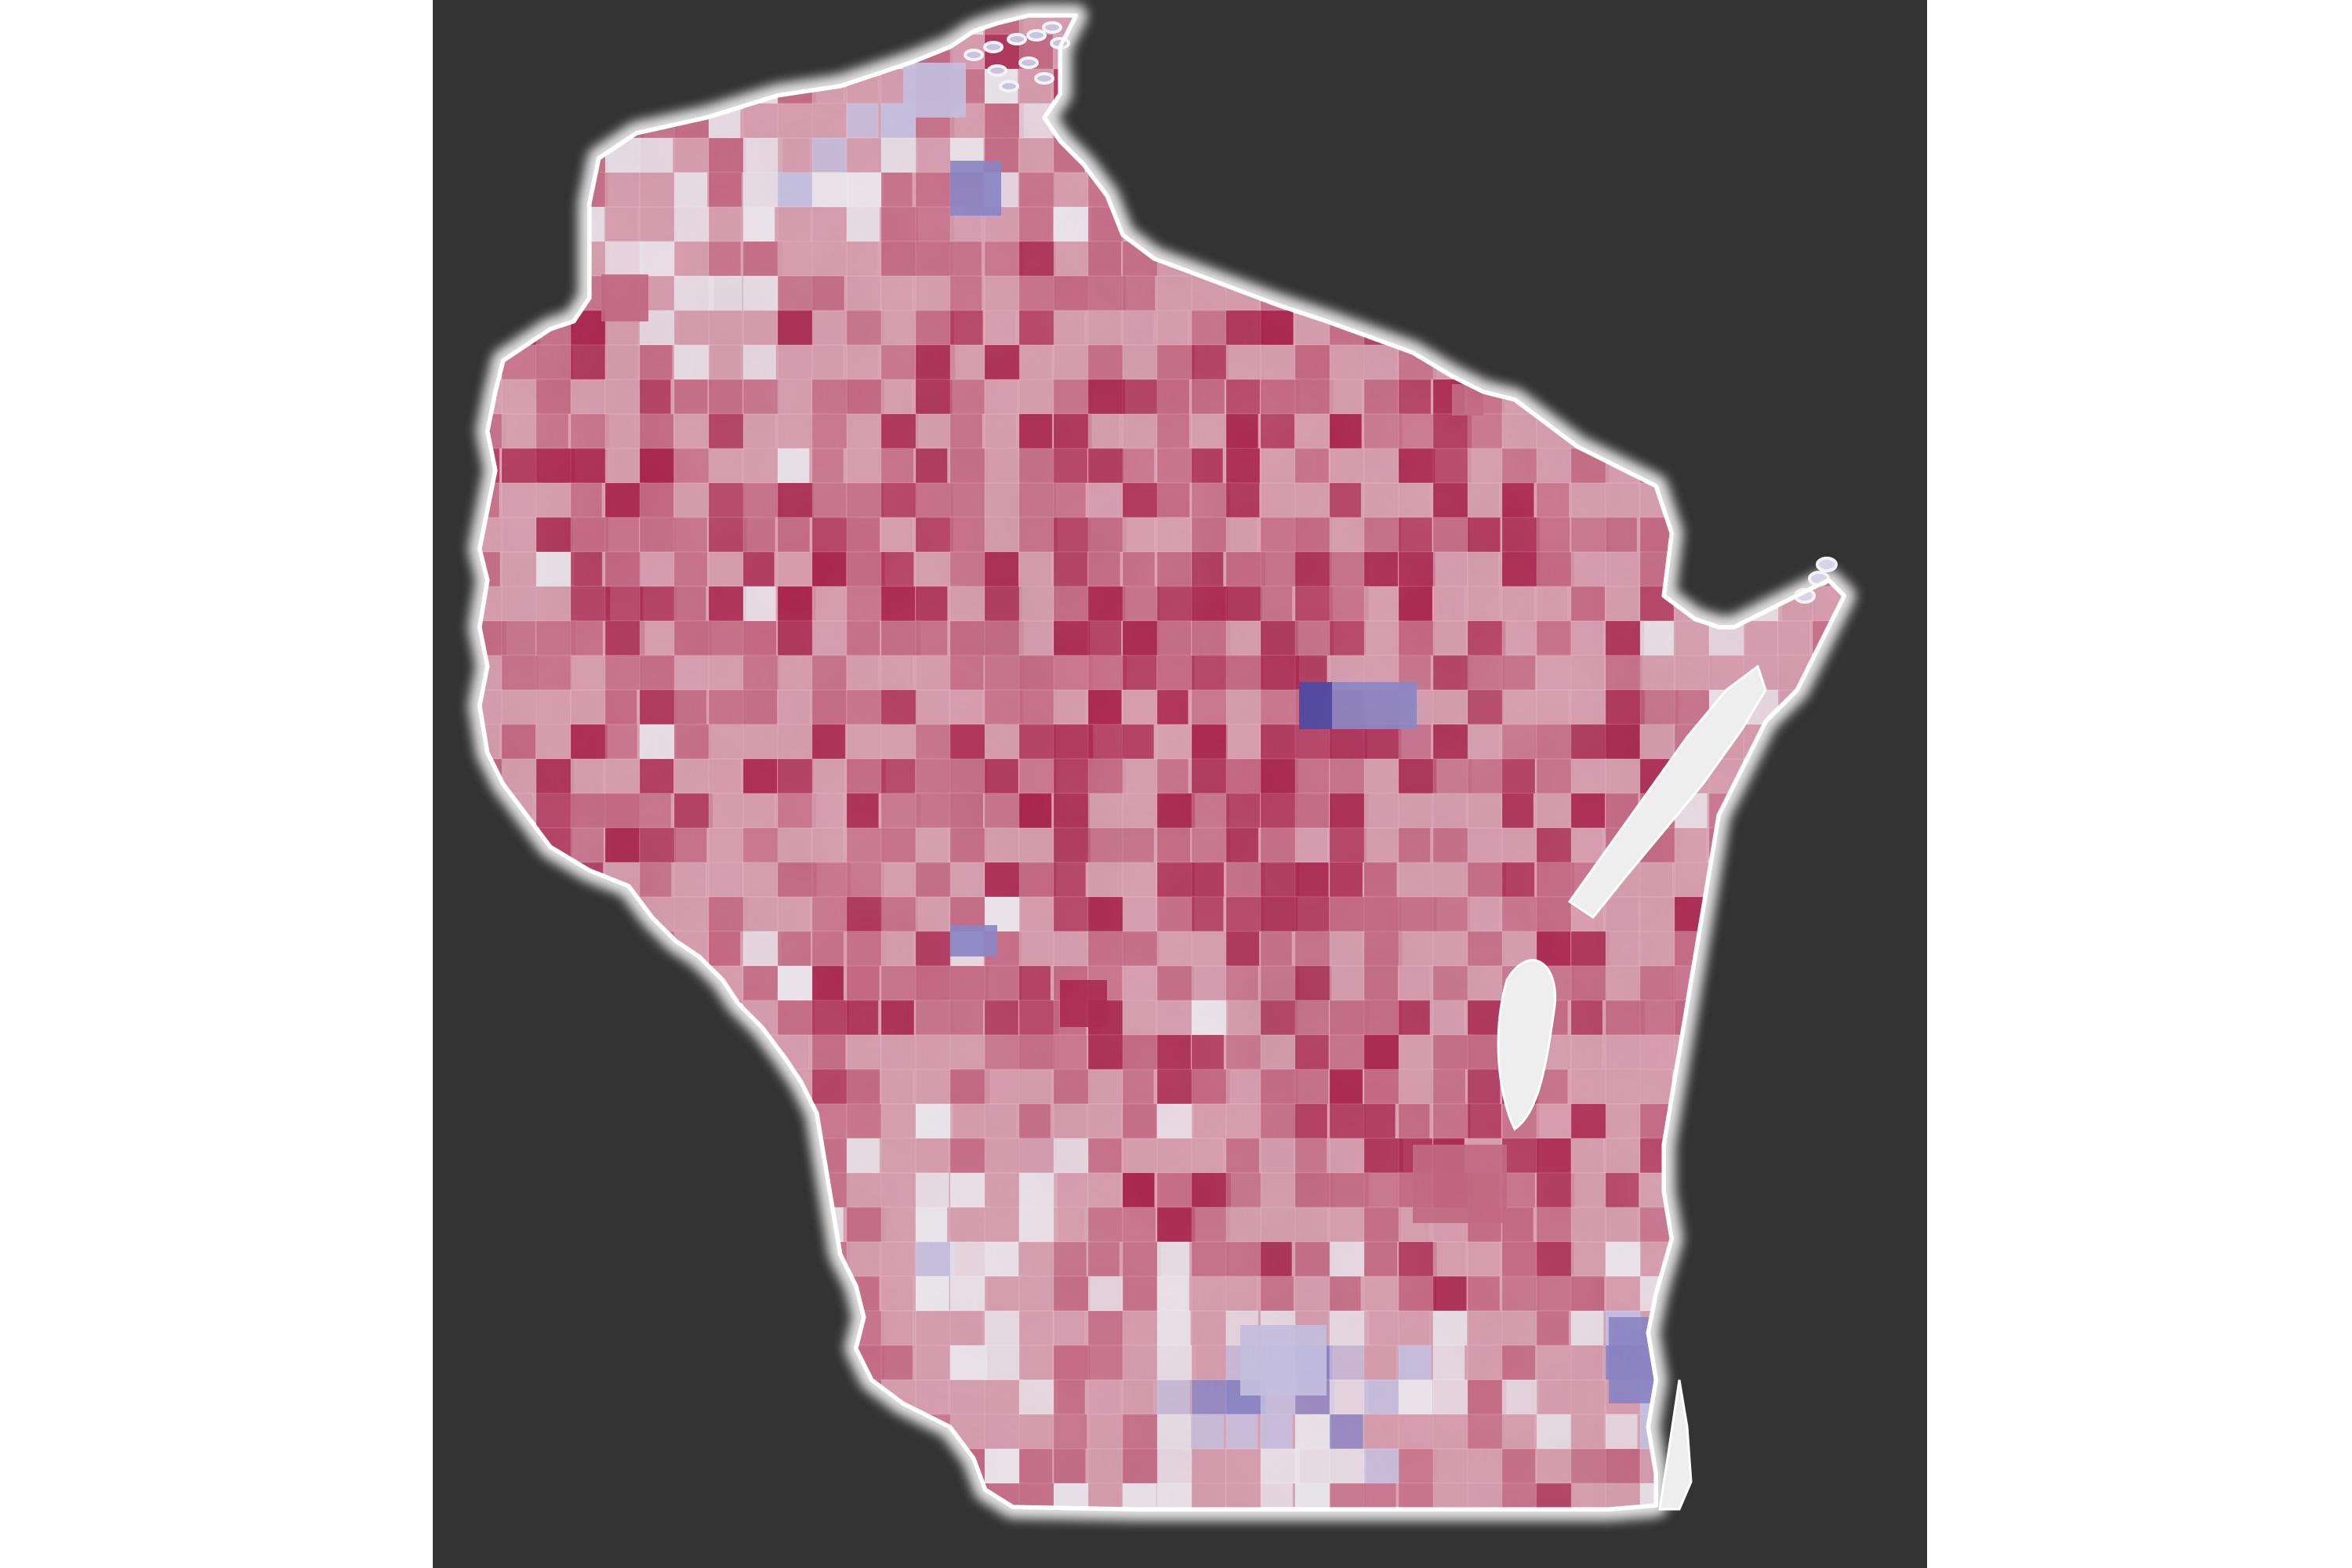 The width and height of the screenshot is (2352, 1568). Describe the element at coordinates (1667, 792) in the screenshot. I see `green-bay-water` at that location.